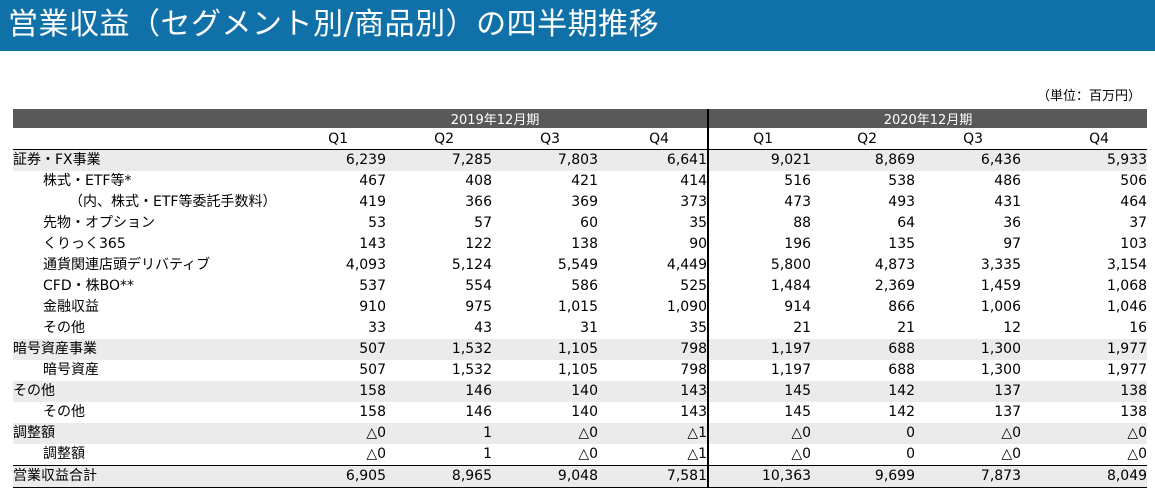  Describe the element at coordinates (902, 412) in the screenshot. I see `value-cell: 142` at that location.